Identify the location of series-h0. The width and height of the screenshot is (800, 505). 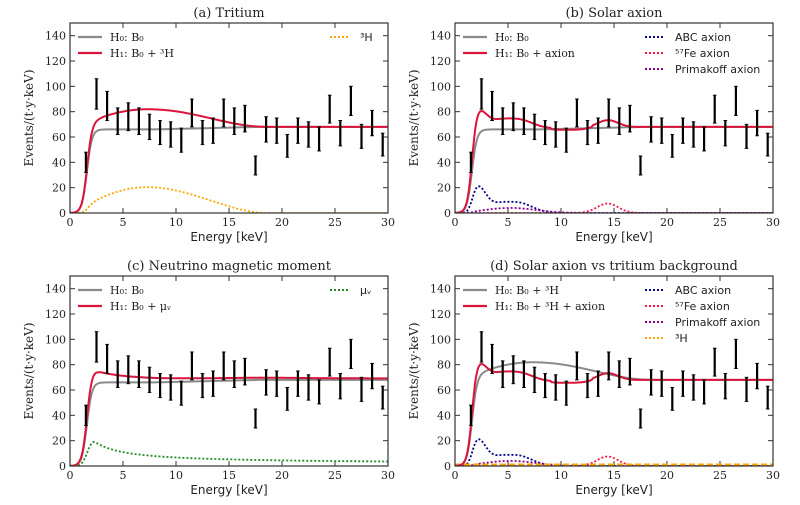
(229, 422).